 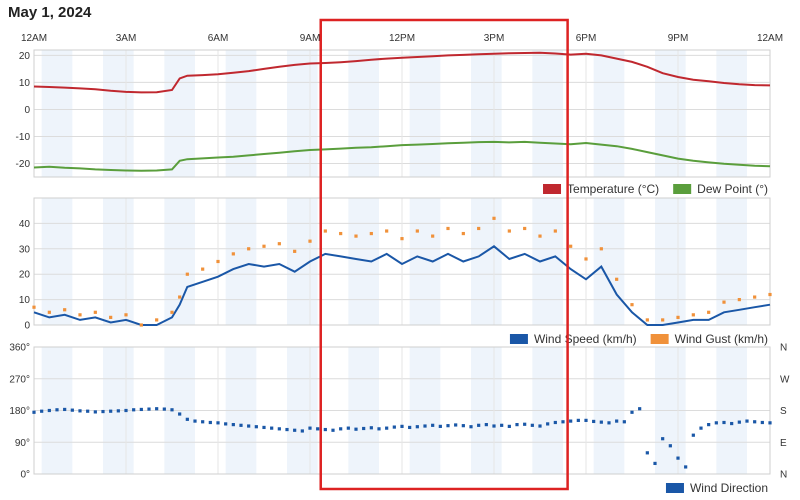 I want to click on y2-tick-label: W, so click(x=785, y=379).